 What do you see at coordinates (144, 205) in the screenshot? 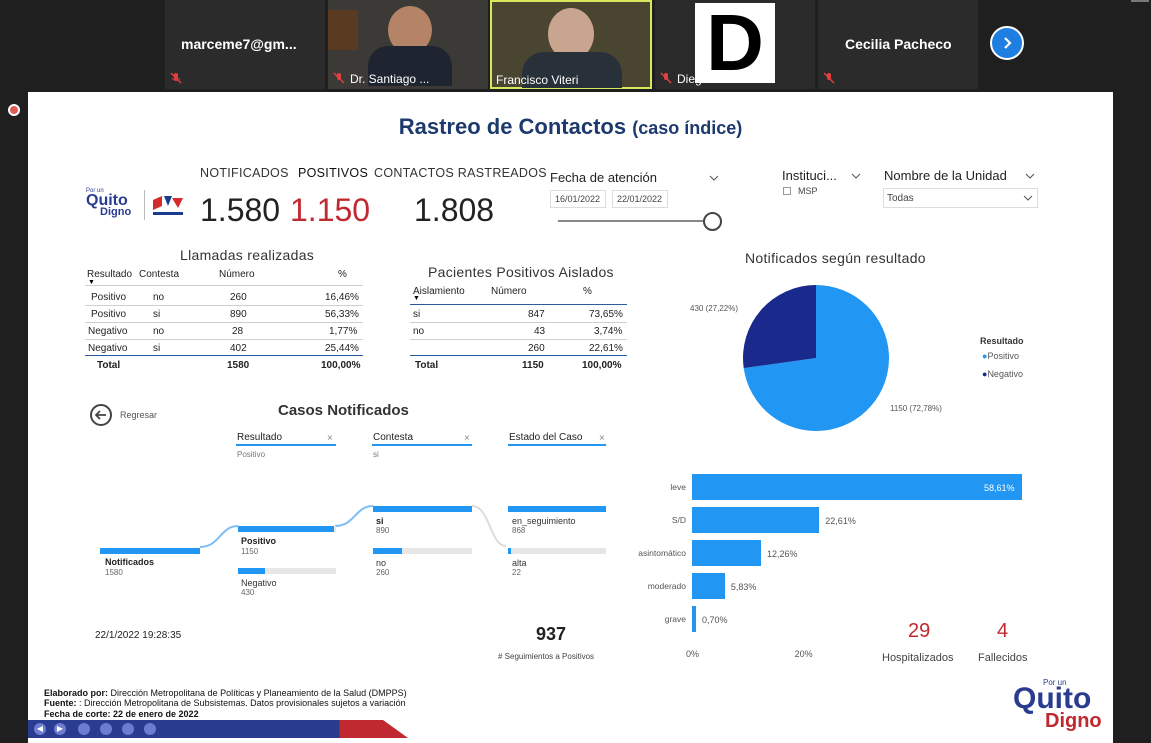
I see `logo-divider` at bounding box center [144, 205].